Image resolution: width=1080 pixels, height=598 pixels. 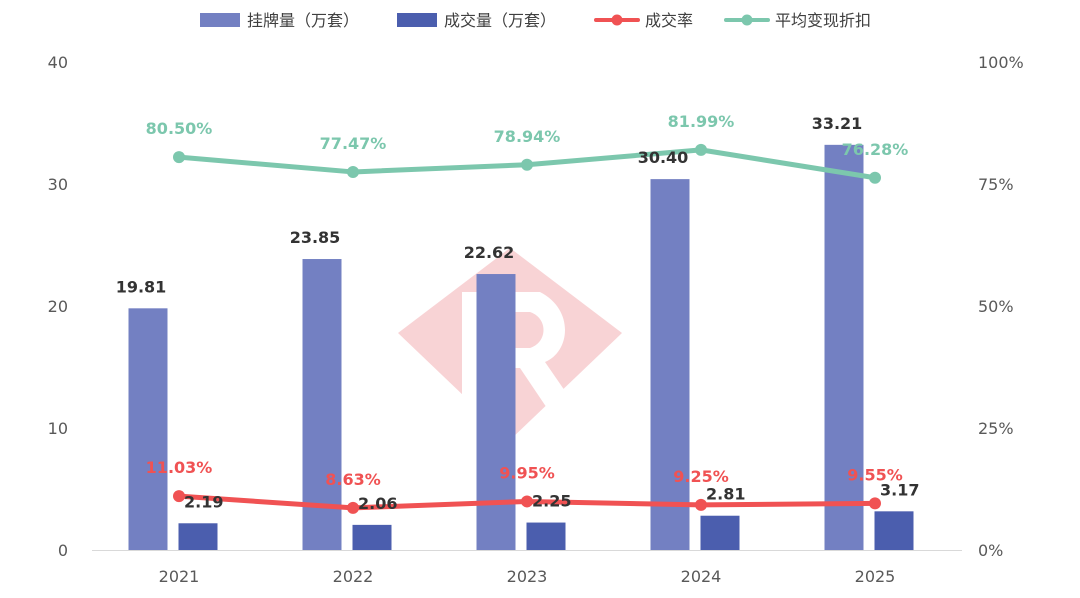 I want to click on legend: 挂牌量（万套） 成交量（万套） 成交率 平均变现折扣, so click(x=535, y=20).